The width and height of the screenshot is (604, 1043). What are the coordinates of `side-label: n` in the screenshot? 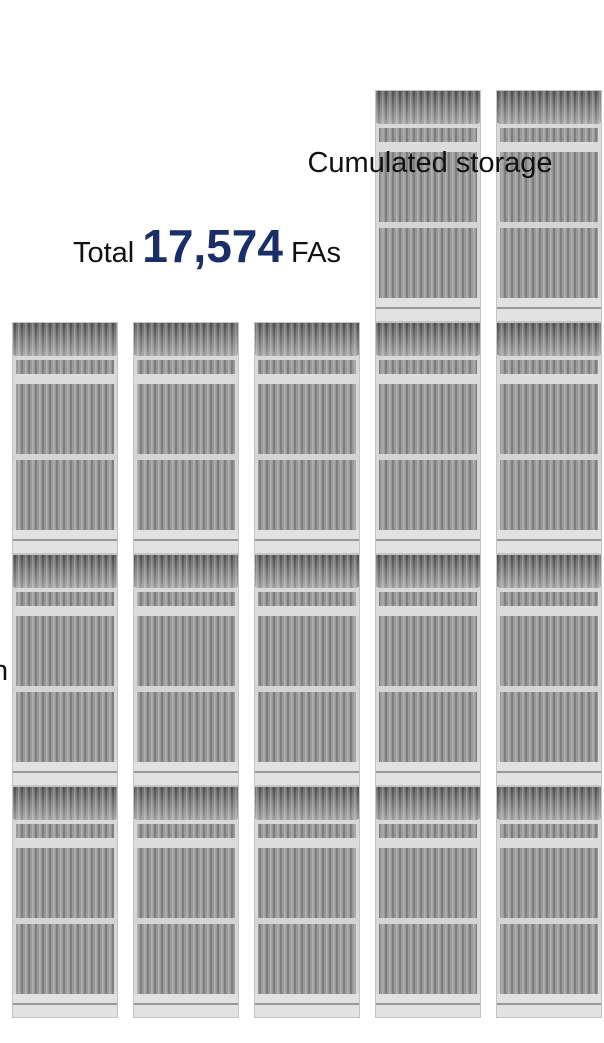 It's located at (4, 671).